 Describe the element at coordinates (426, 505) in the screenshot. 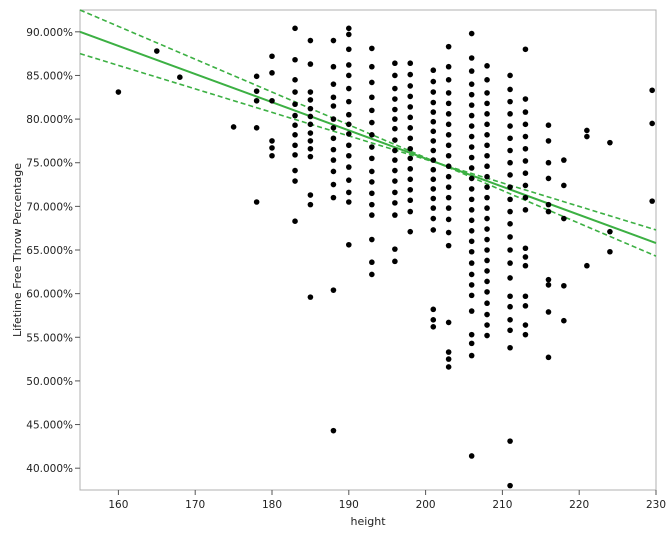

I see `x-tick-label: 200` at that location.